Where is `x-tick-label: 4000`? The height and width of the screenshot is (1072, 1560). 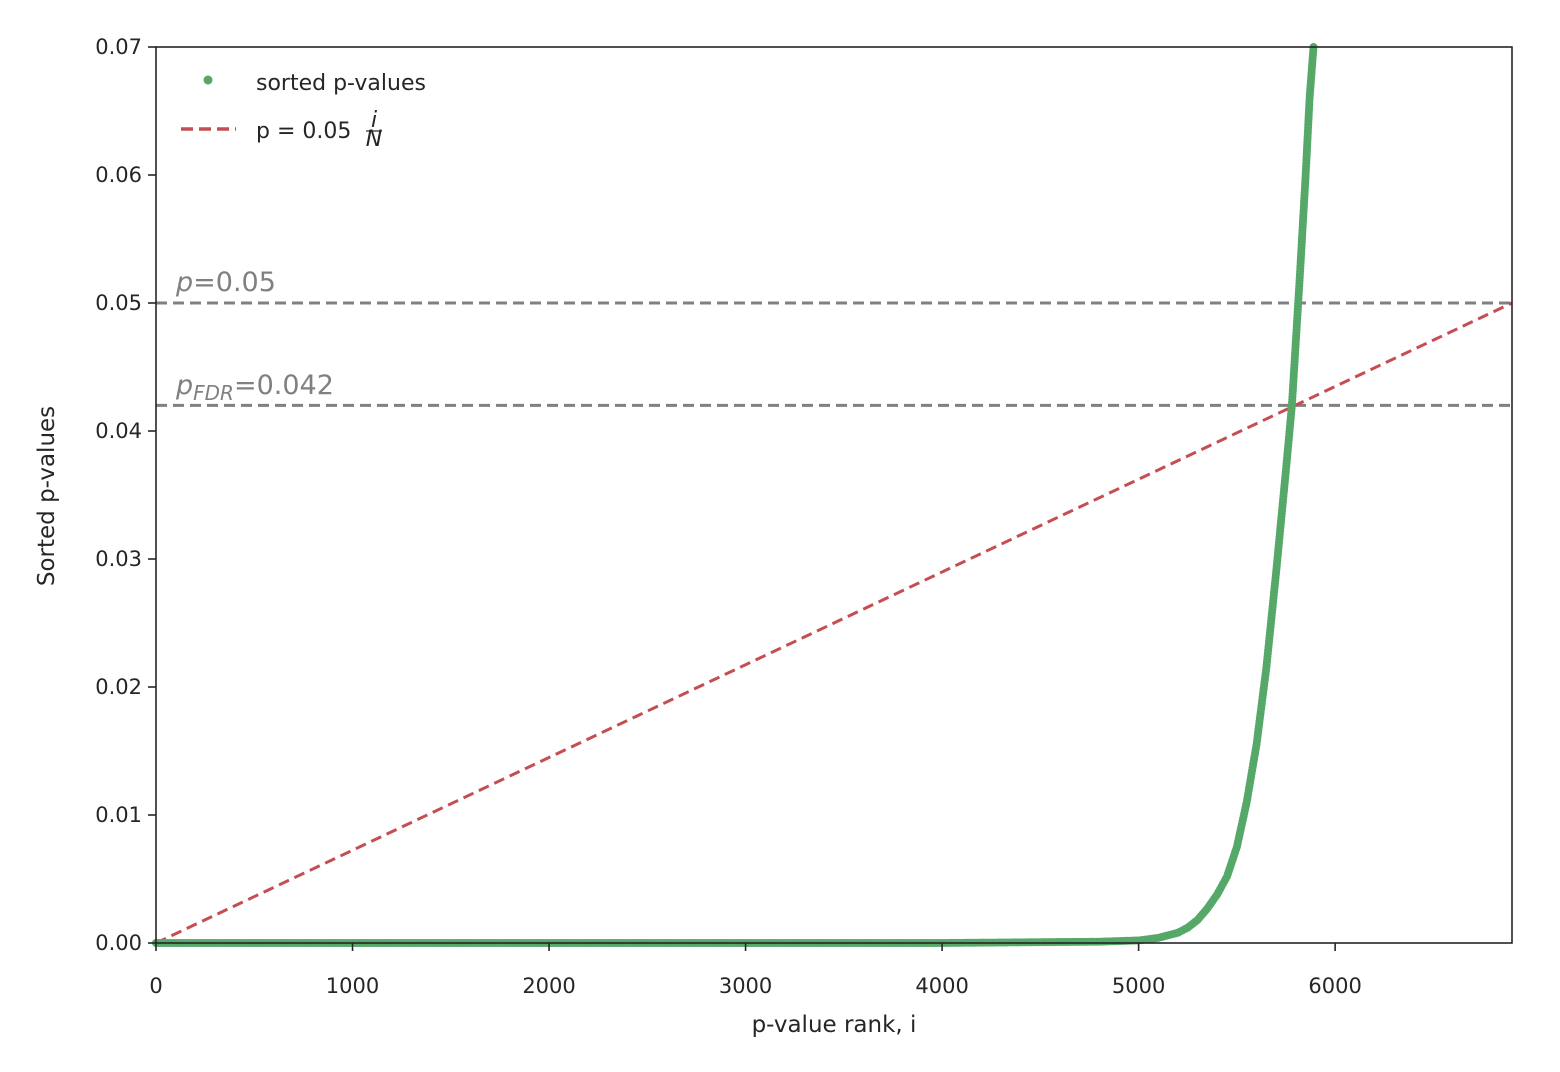 x-tick-label: 4000 is located at coordinates (941, 986).